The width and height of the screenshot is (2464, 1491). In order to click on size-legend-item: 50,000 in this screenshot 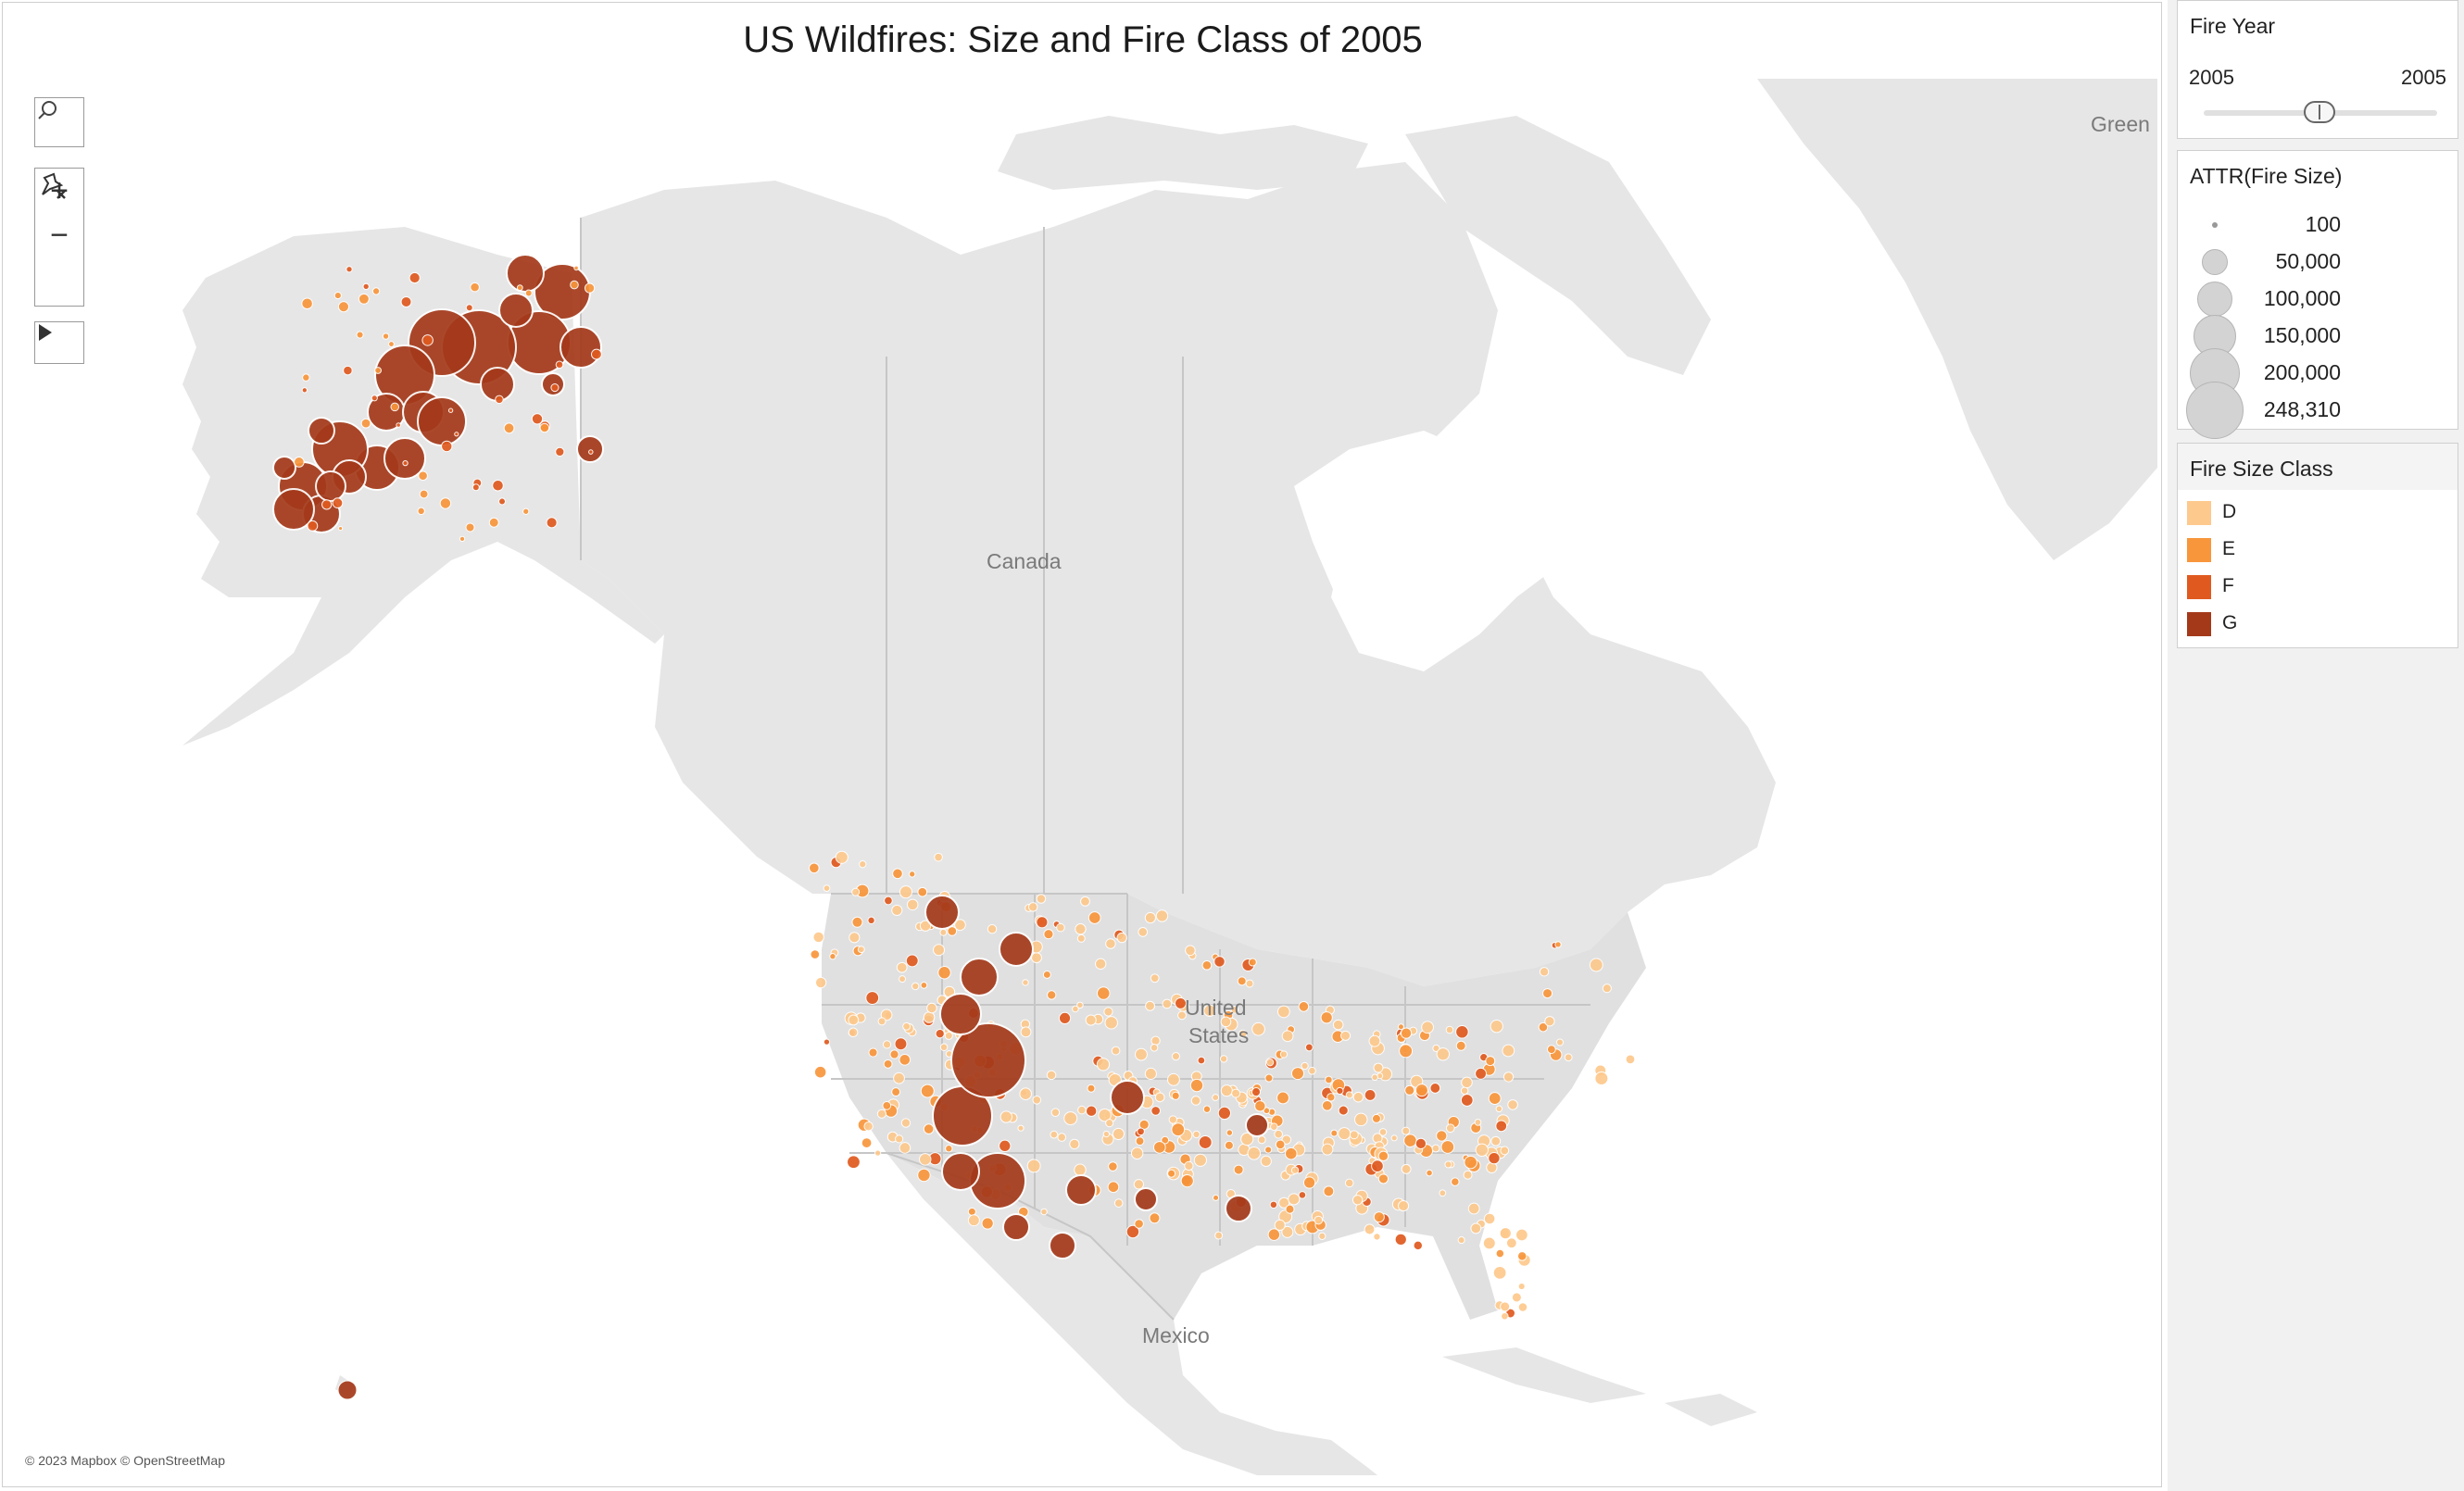, I will do `click(2318, 262)`.